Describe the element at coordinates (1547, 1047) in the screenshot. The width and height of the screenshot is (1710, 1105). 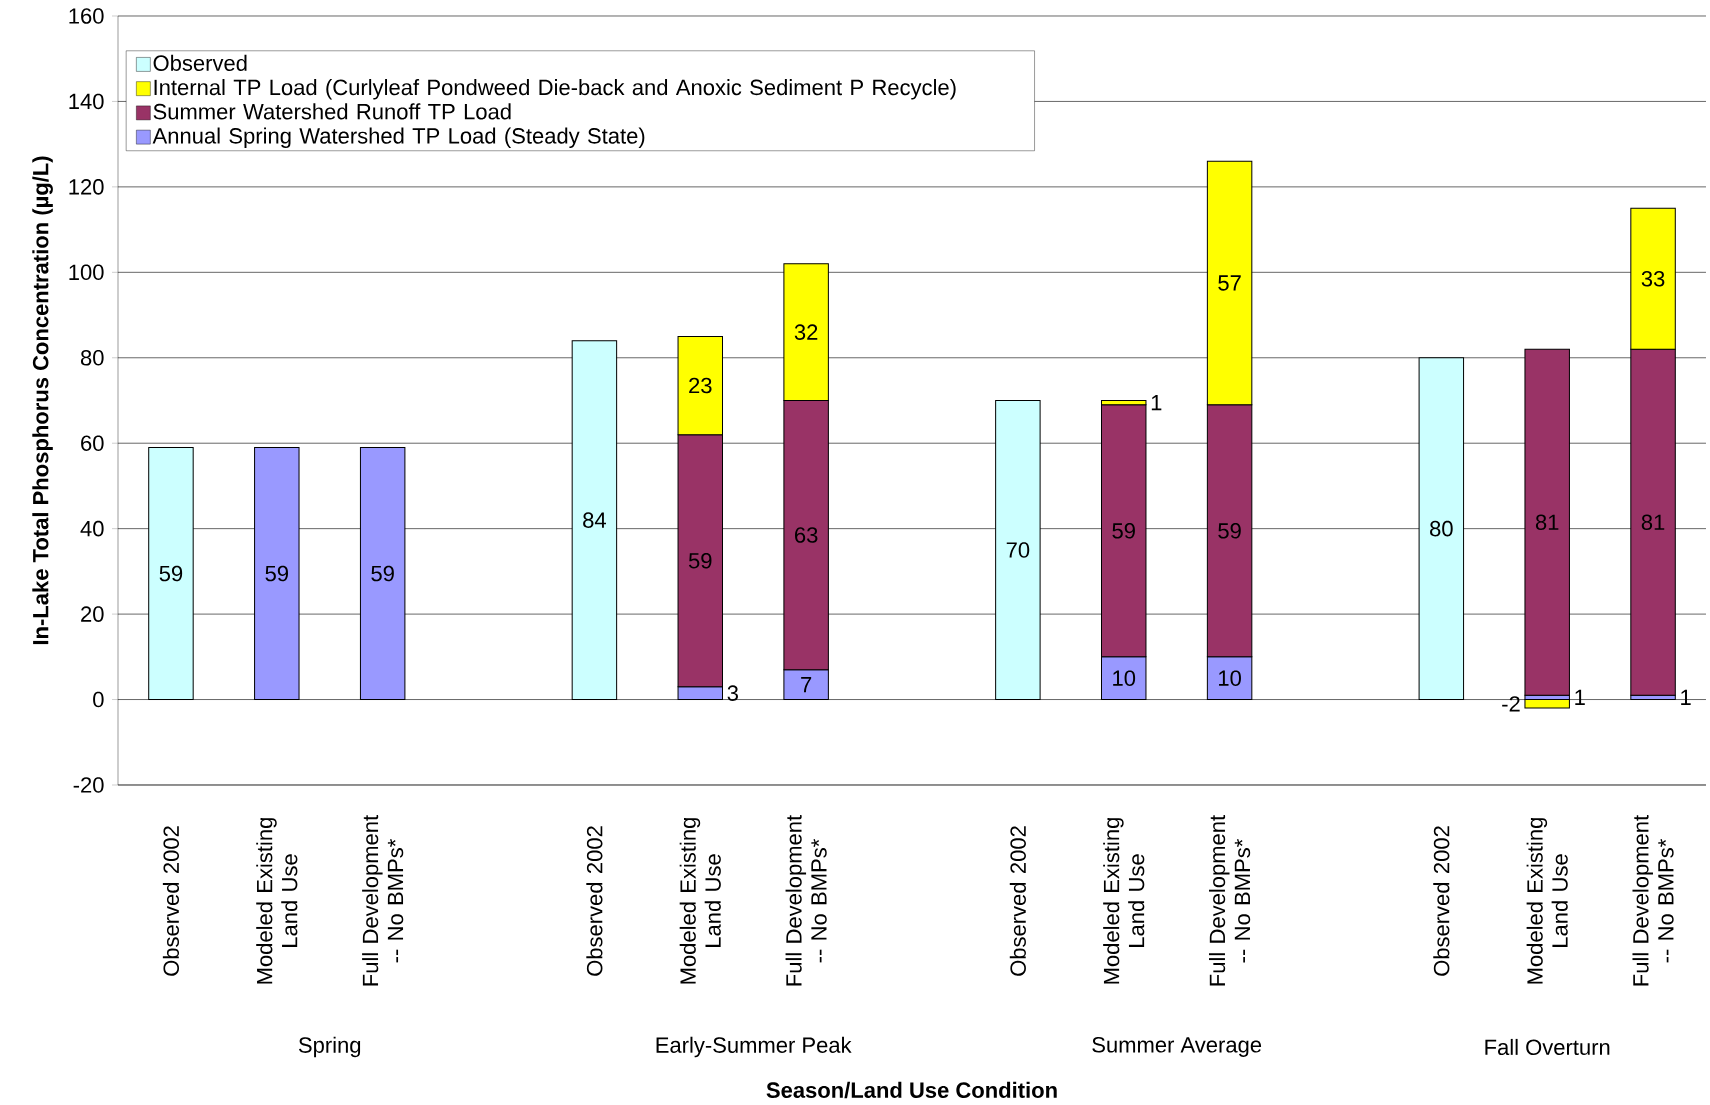
I see `text: Fall Overturn` at that location.